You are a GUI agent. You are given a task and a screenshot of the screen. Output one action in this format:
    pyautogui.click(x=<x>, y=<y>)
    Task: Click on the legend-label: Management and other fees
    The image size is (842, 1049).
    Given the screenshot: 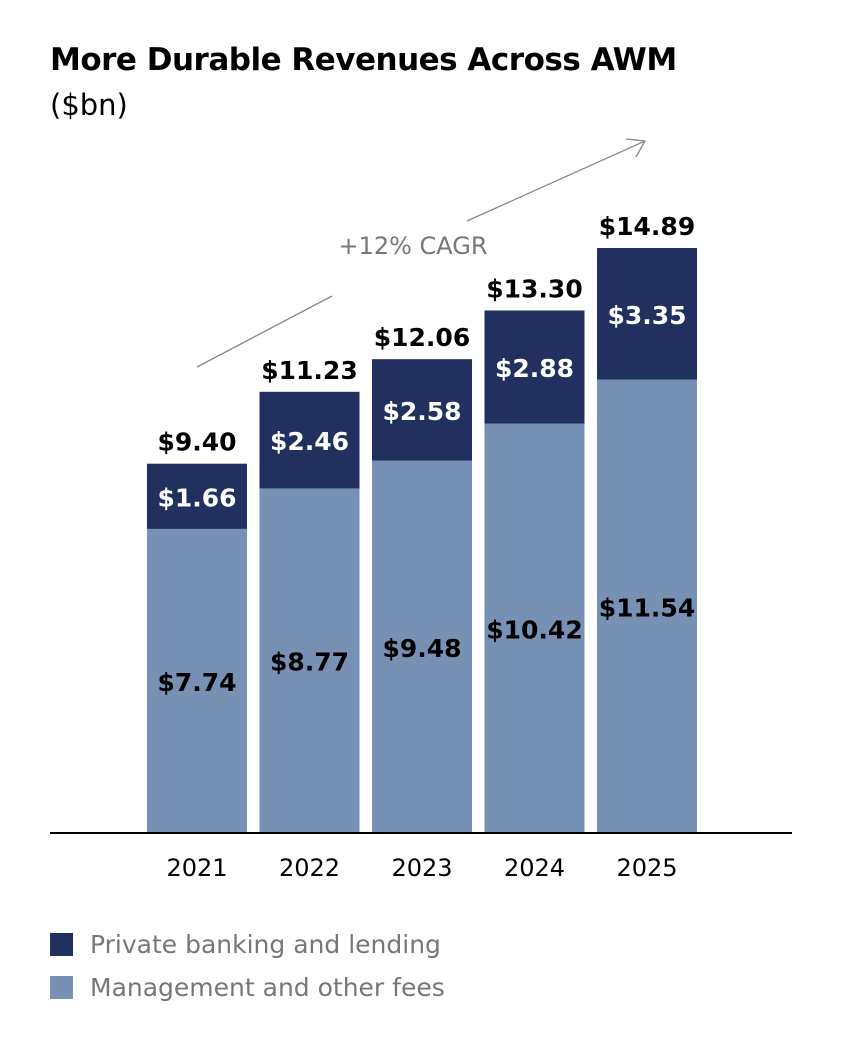 What is the action you would take?
    pyautogui.click(x=267, y=987)
    